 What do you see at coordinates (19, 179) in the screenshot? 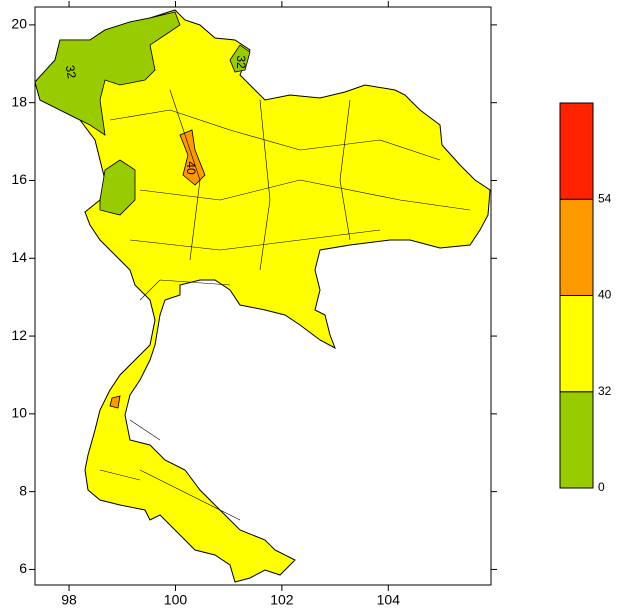
I see `y-tick-label: 16` at bounding box center [19, 179].